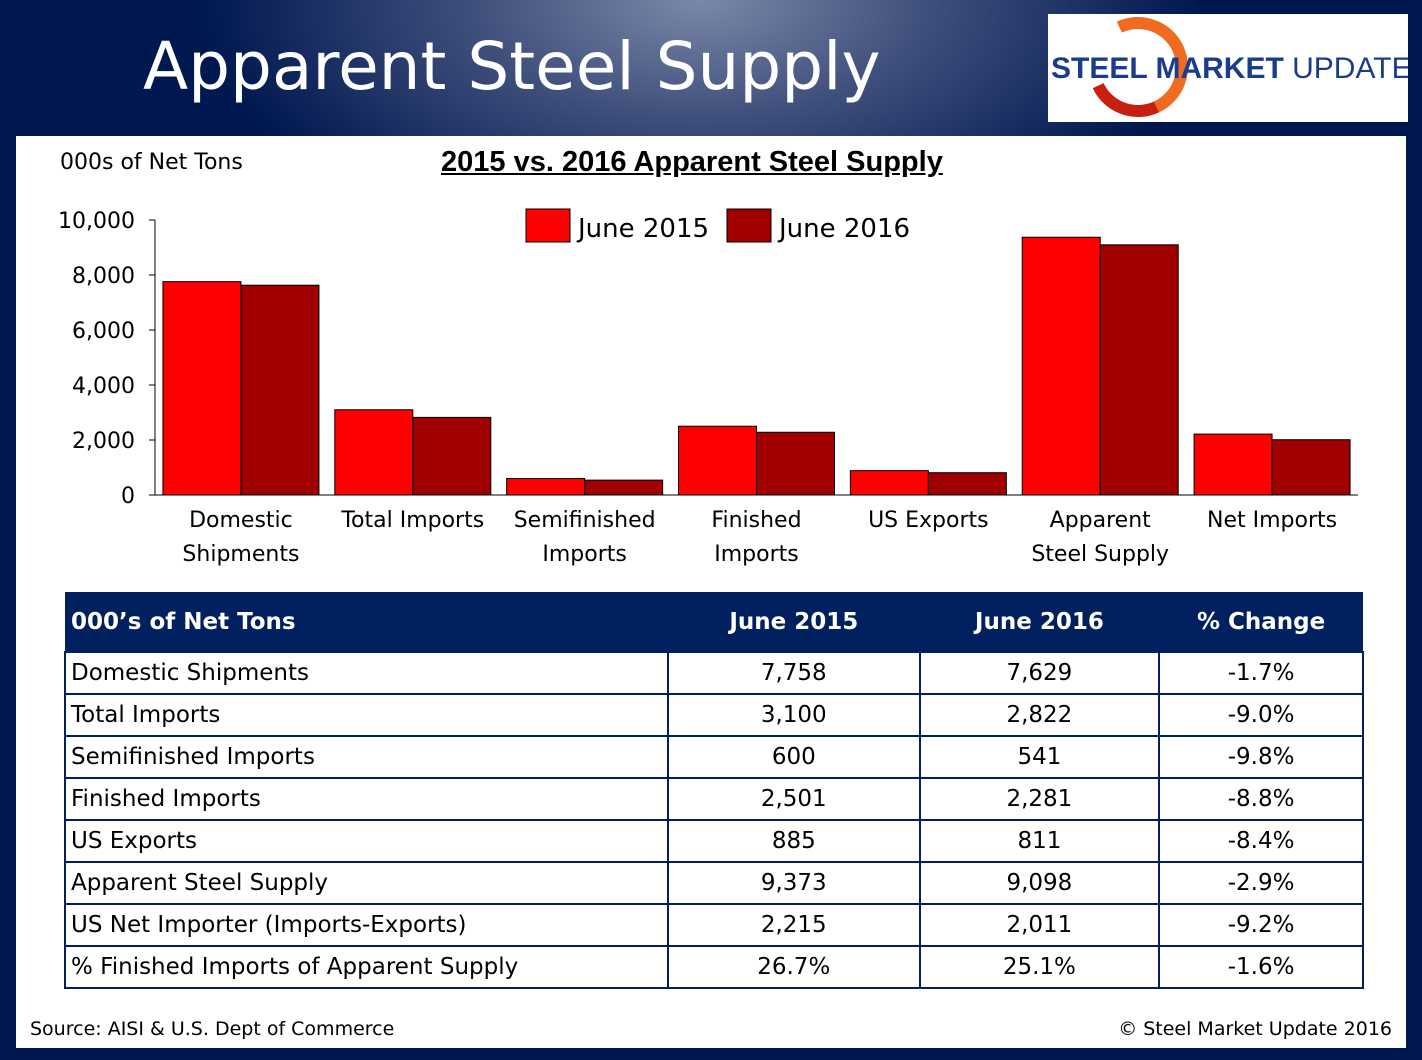  Describe the element at coordinates (103, 331) in the screenshot. I see `y-tick-label: 6,000` at that location.